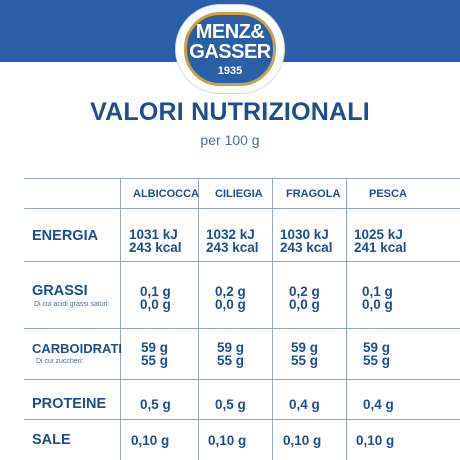 This screenshot has width=460, height=460. Describe the element at coordinates (230, 32) in the screenshot. I see `brand-logo-line1: MENZ&` at that location.